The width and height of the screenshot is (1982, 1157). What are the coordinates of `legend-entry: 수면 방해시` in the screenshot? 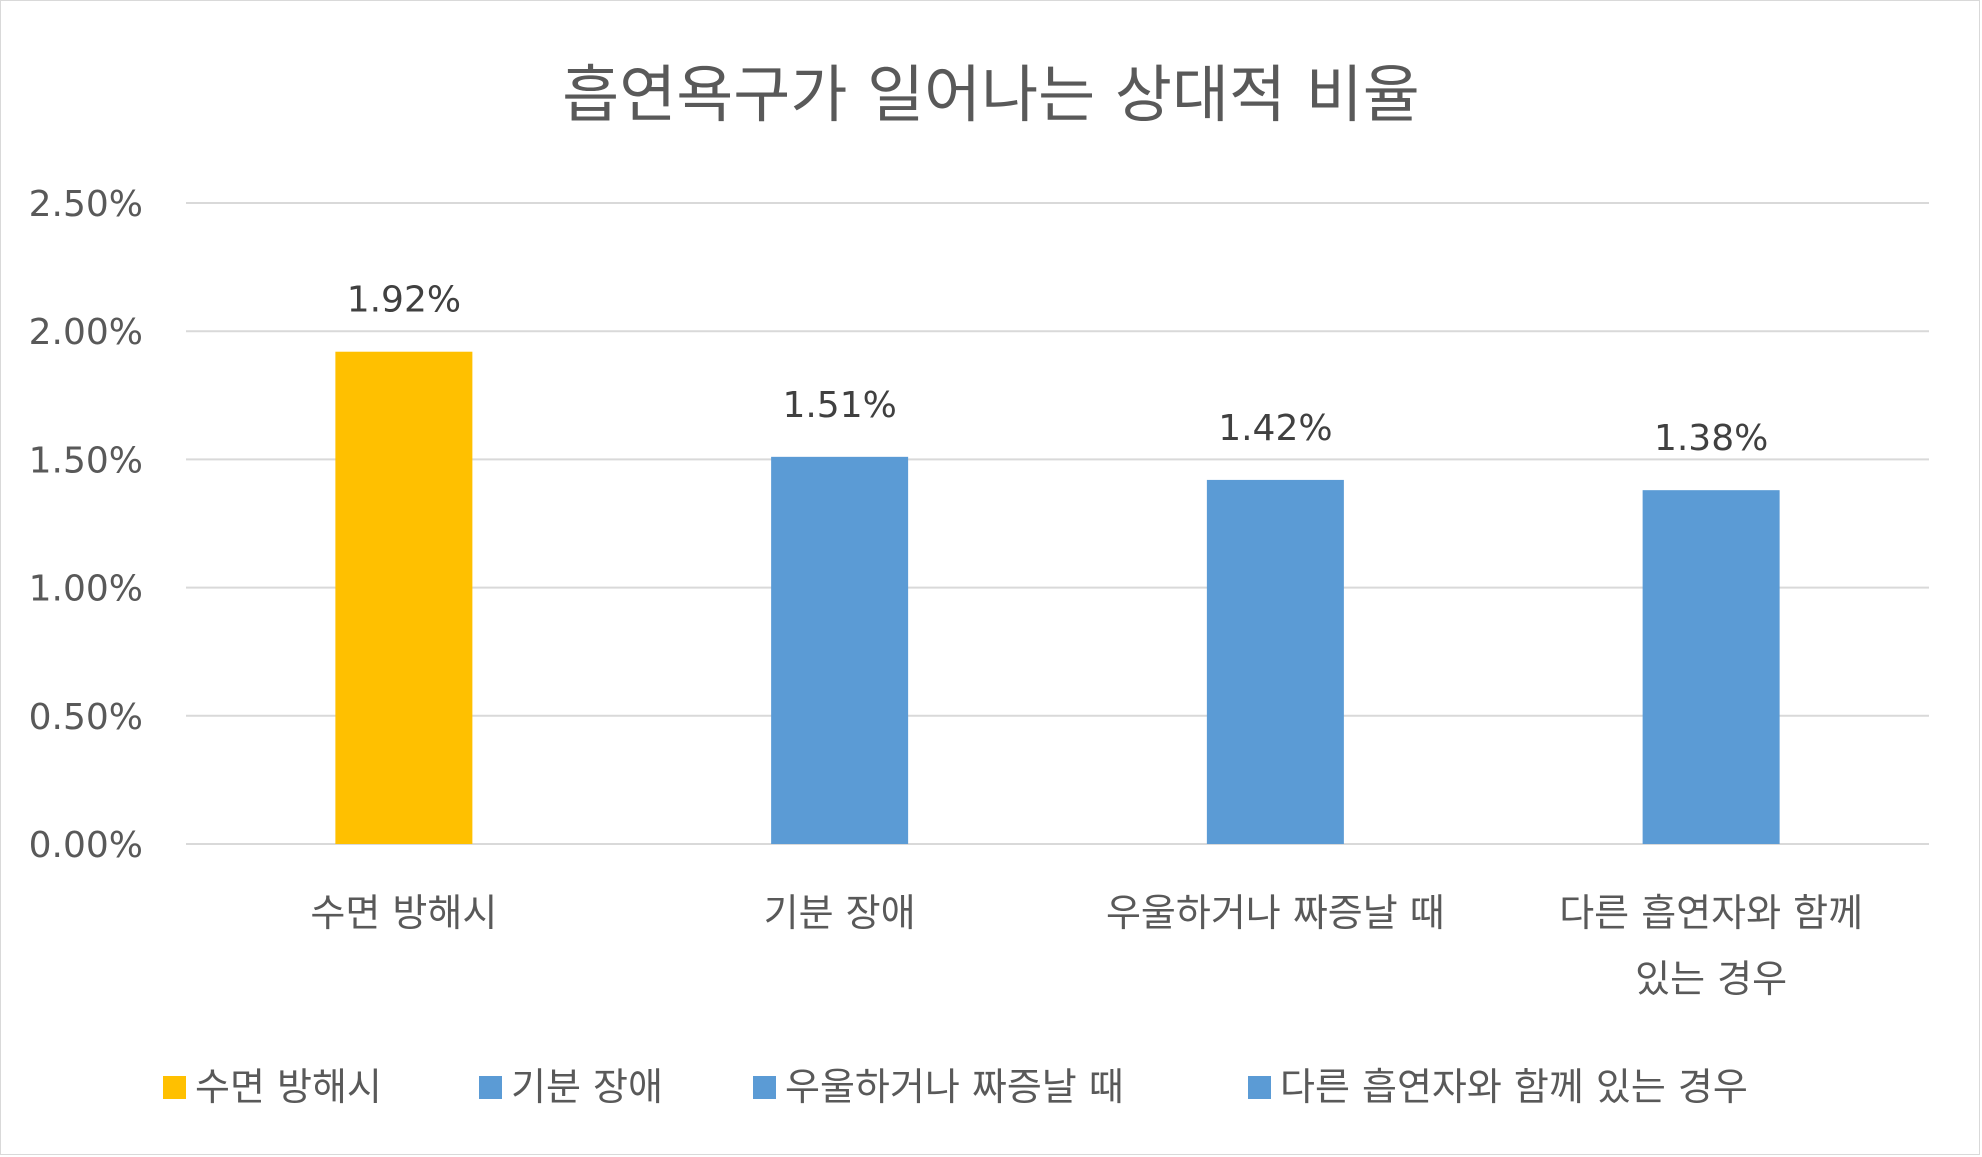 It's located at (272, 1087).